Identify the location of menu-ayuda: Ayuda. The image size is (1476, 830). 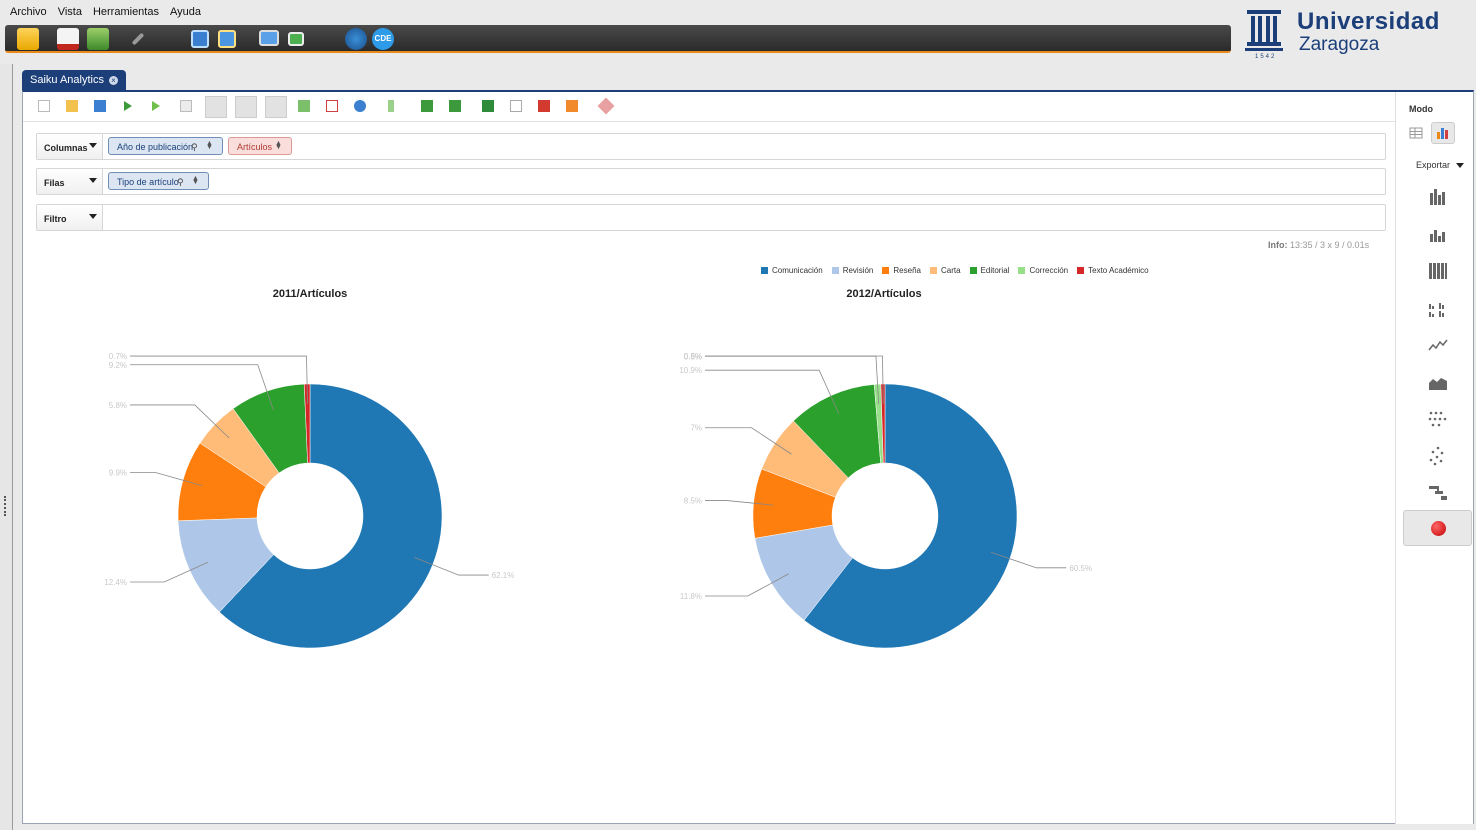
(185, 12).